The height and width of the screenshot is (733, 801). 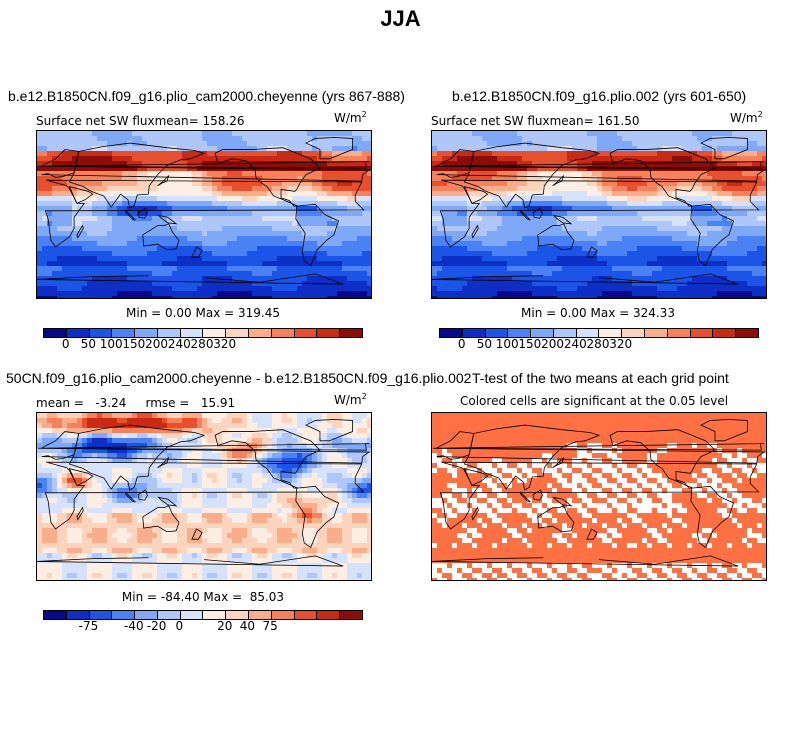 I want to click on panel-1-units: W/m2, so click(x=350, y=117).